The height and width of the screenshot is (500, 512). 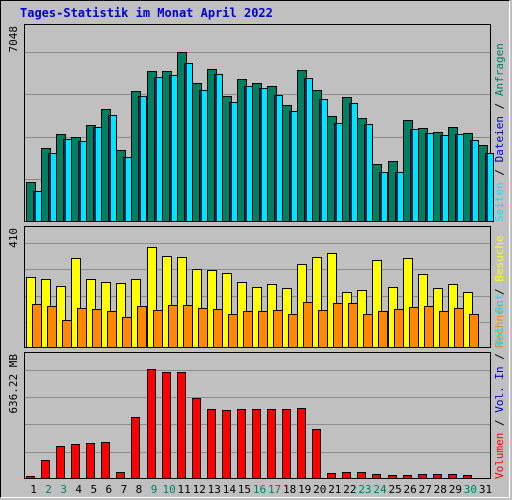 I want to click on day-label-5: 5, so click(x=93, y=489).